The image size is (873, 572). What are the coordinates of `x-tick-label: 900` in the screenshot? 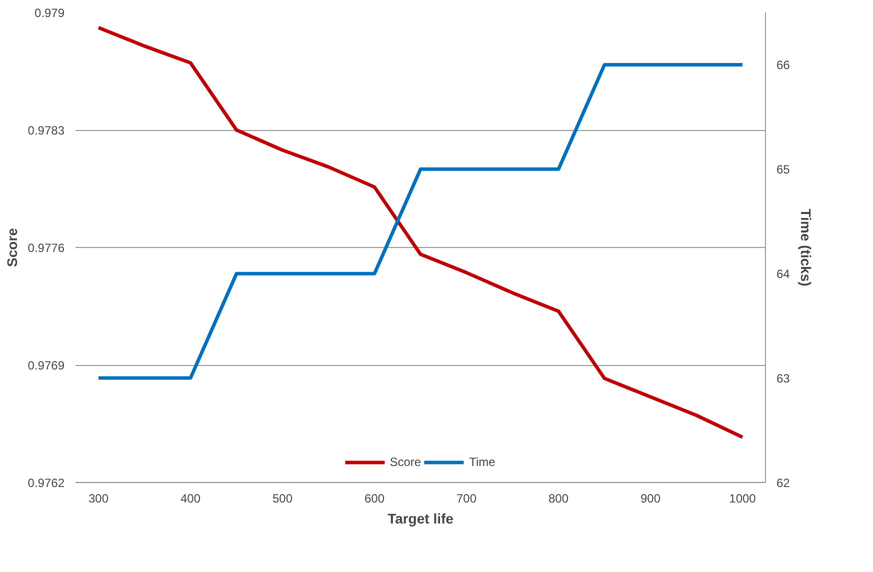 It's located at (650, 499).